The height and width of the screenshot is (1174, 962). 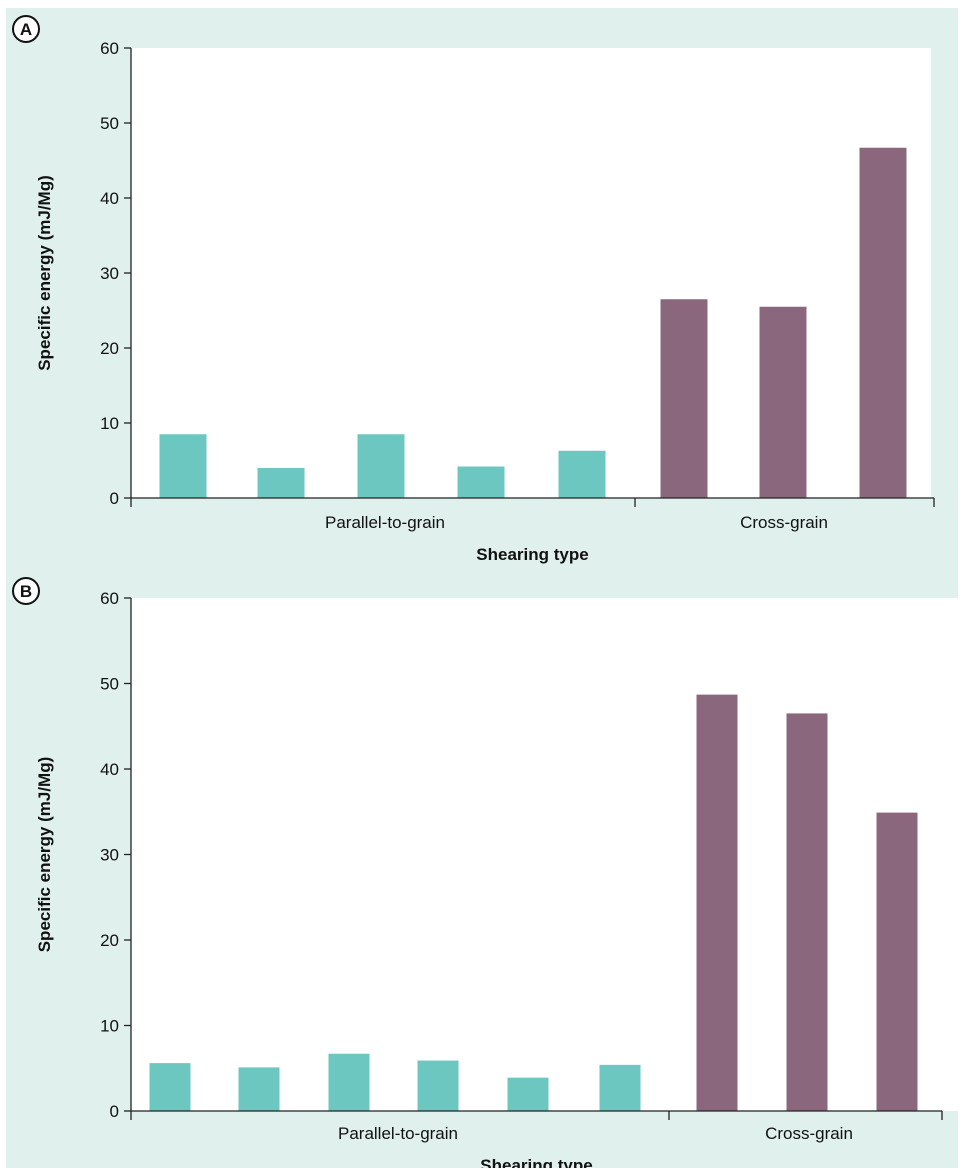 I want to click on panel-letter: A, so click(x=26, y=29).